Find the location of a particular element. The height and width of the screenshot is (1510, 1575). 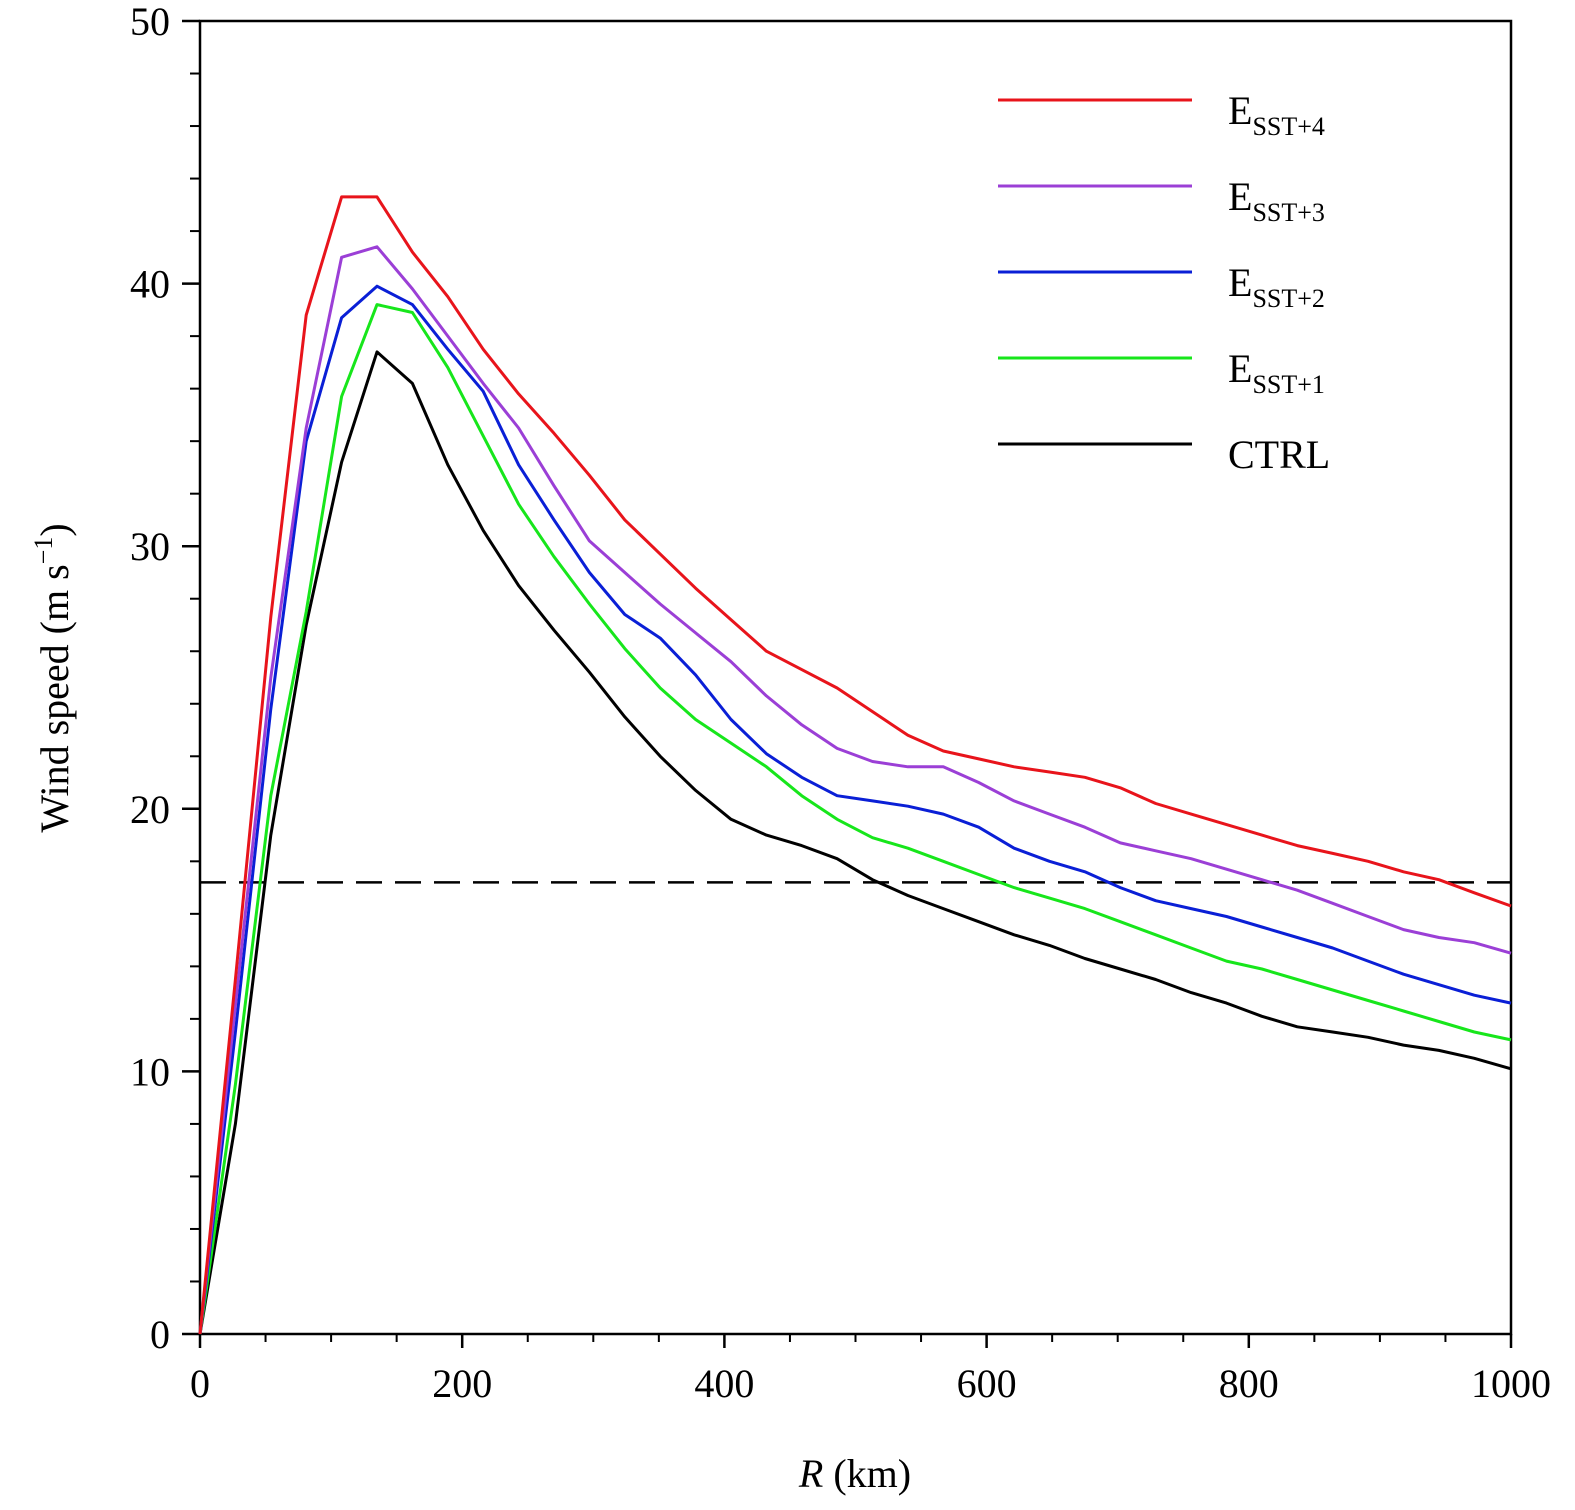

x-axis-title: R (km) is located at coordinates (854, 1473).